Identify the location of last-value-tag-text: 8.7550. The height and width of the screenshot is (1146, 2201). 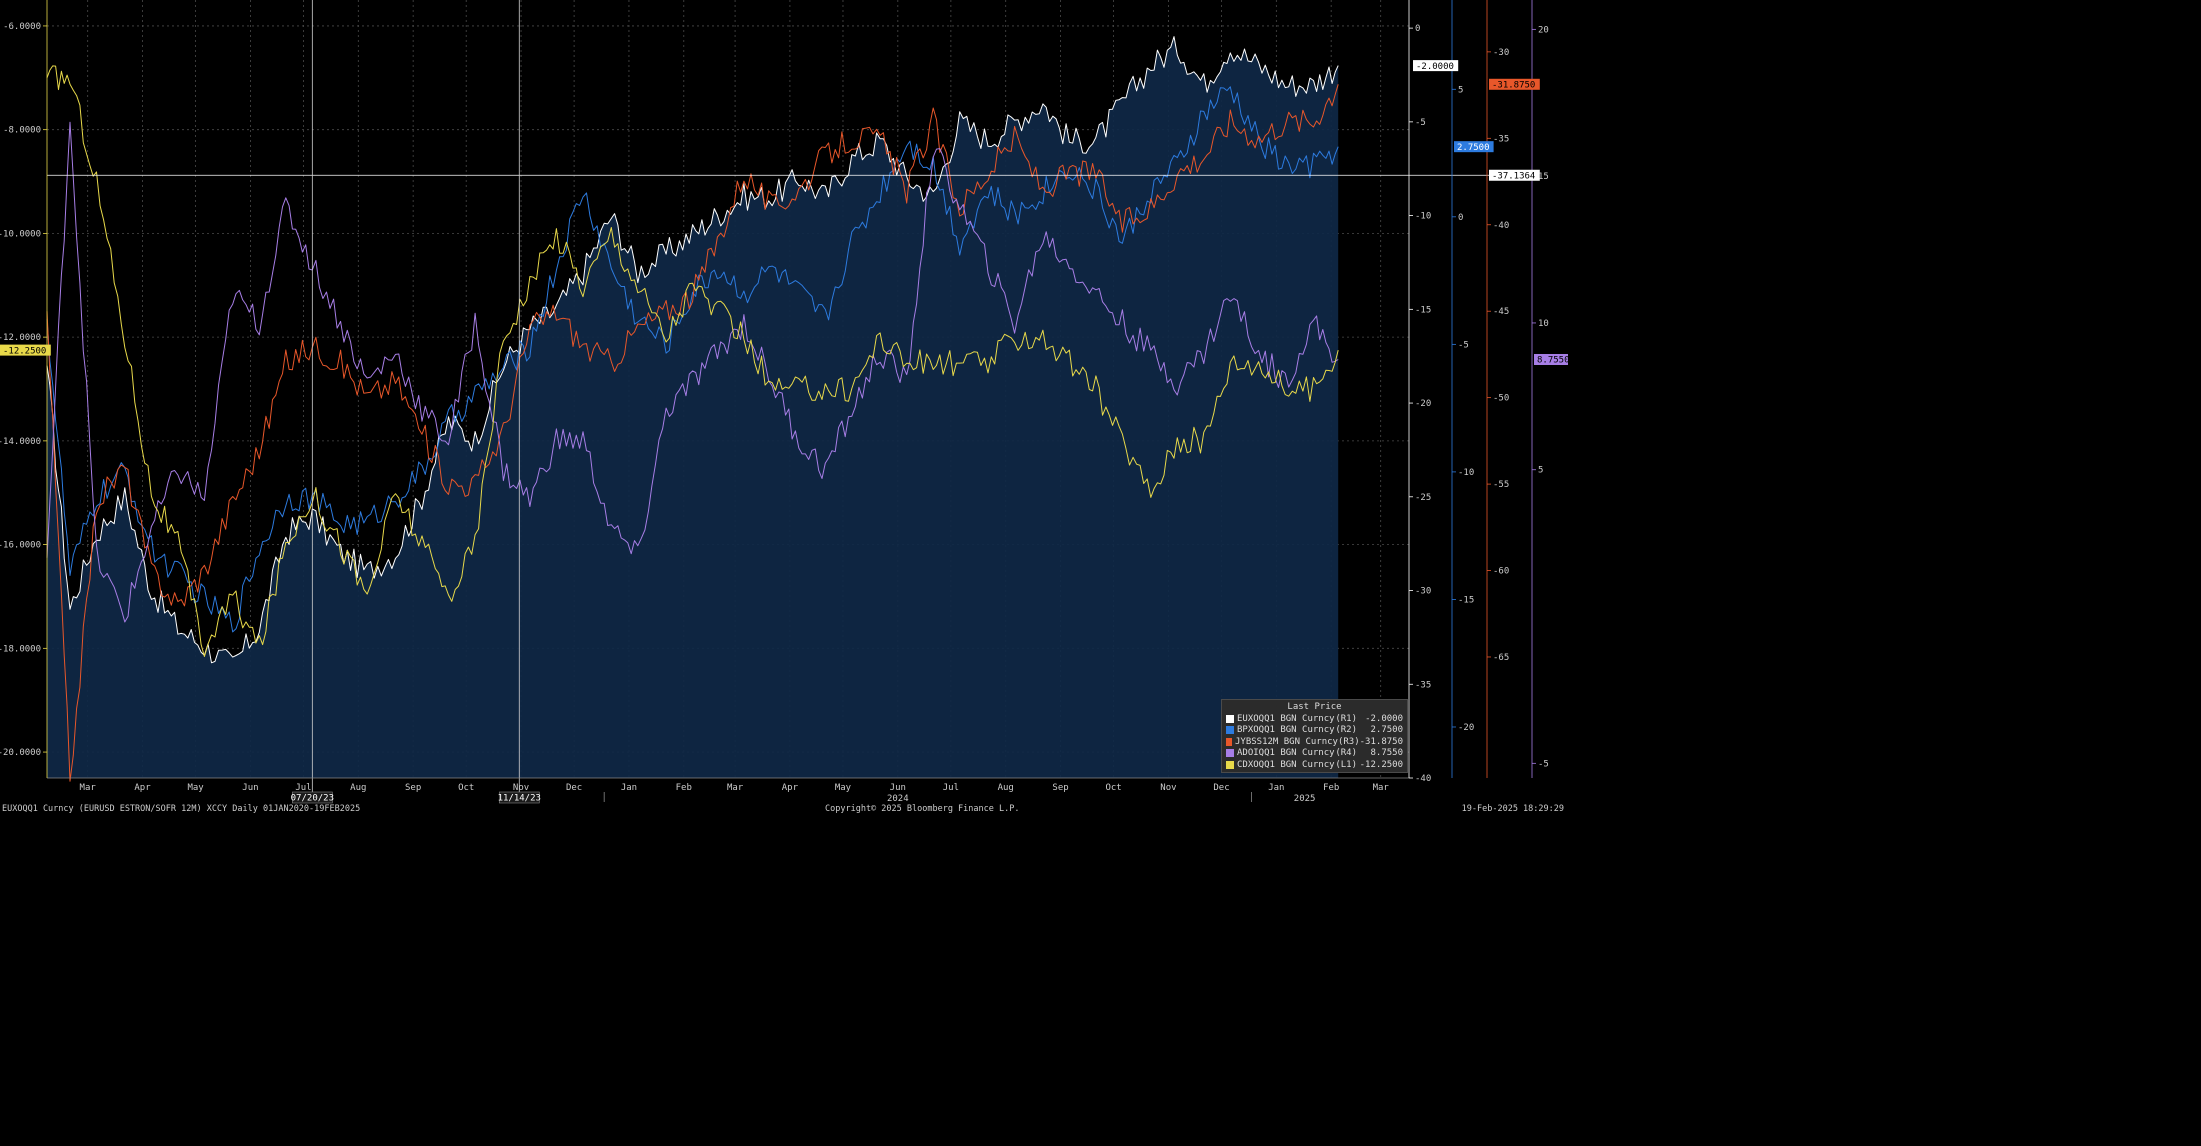
(1552, 361).